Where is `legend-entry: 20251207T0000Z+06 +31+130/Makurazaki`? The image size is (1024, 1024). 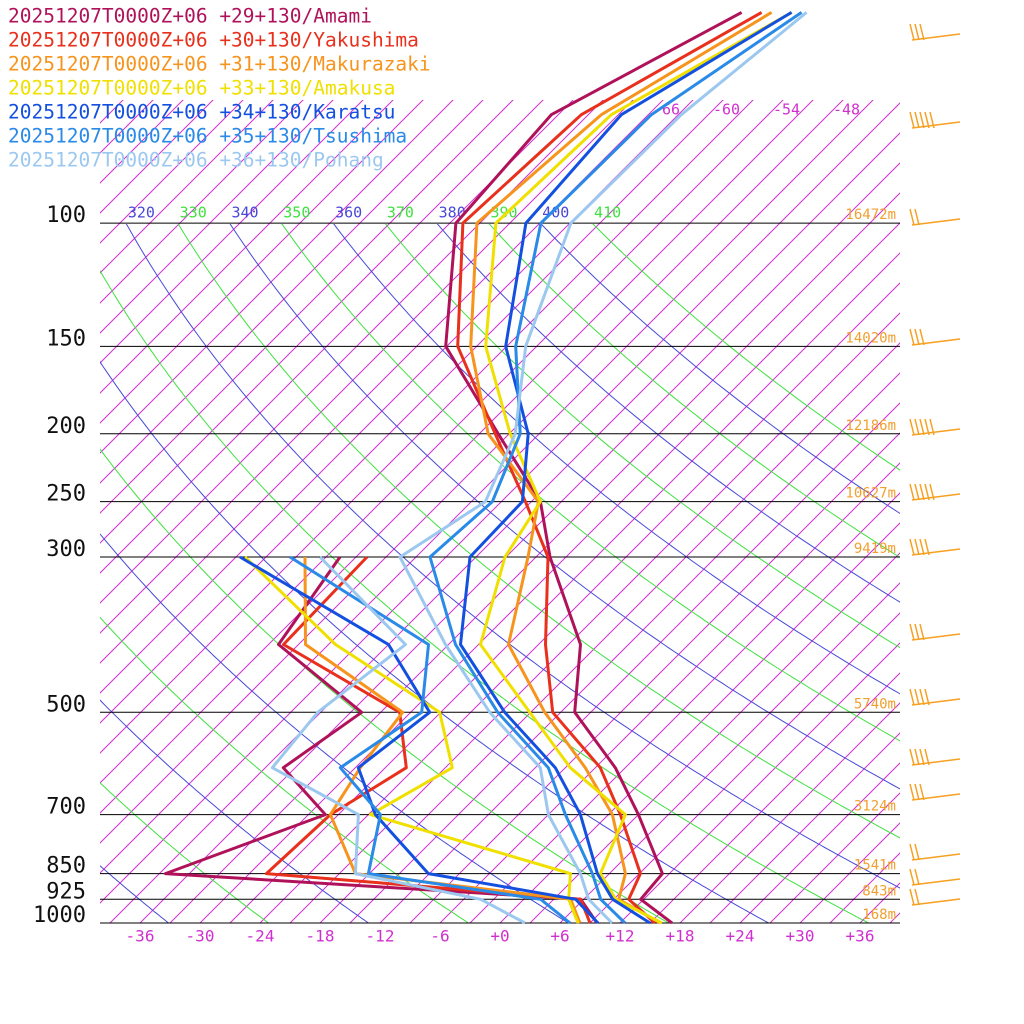
legend-entry: 20251207T0000Z+06 +31+130/Makurazaki is located at coordinates (219, 64).